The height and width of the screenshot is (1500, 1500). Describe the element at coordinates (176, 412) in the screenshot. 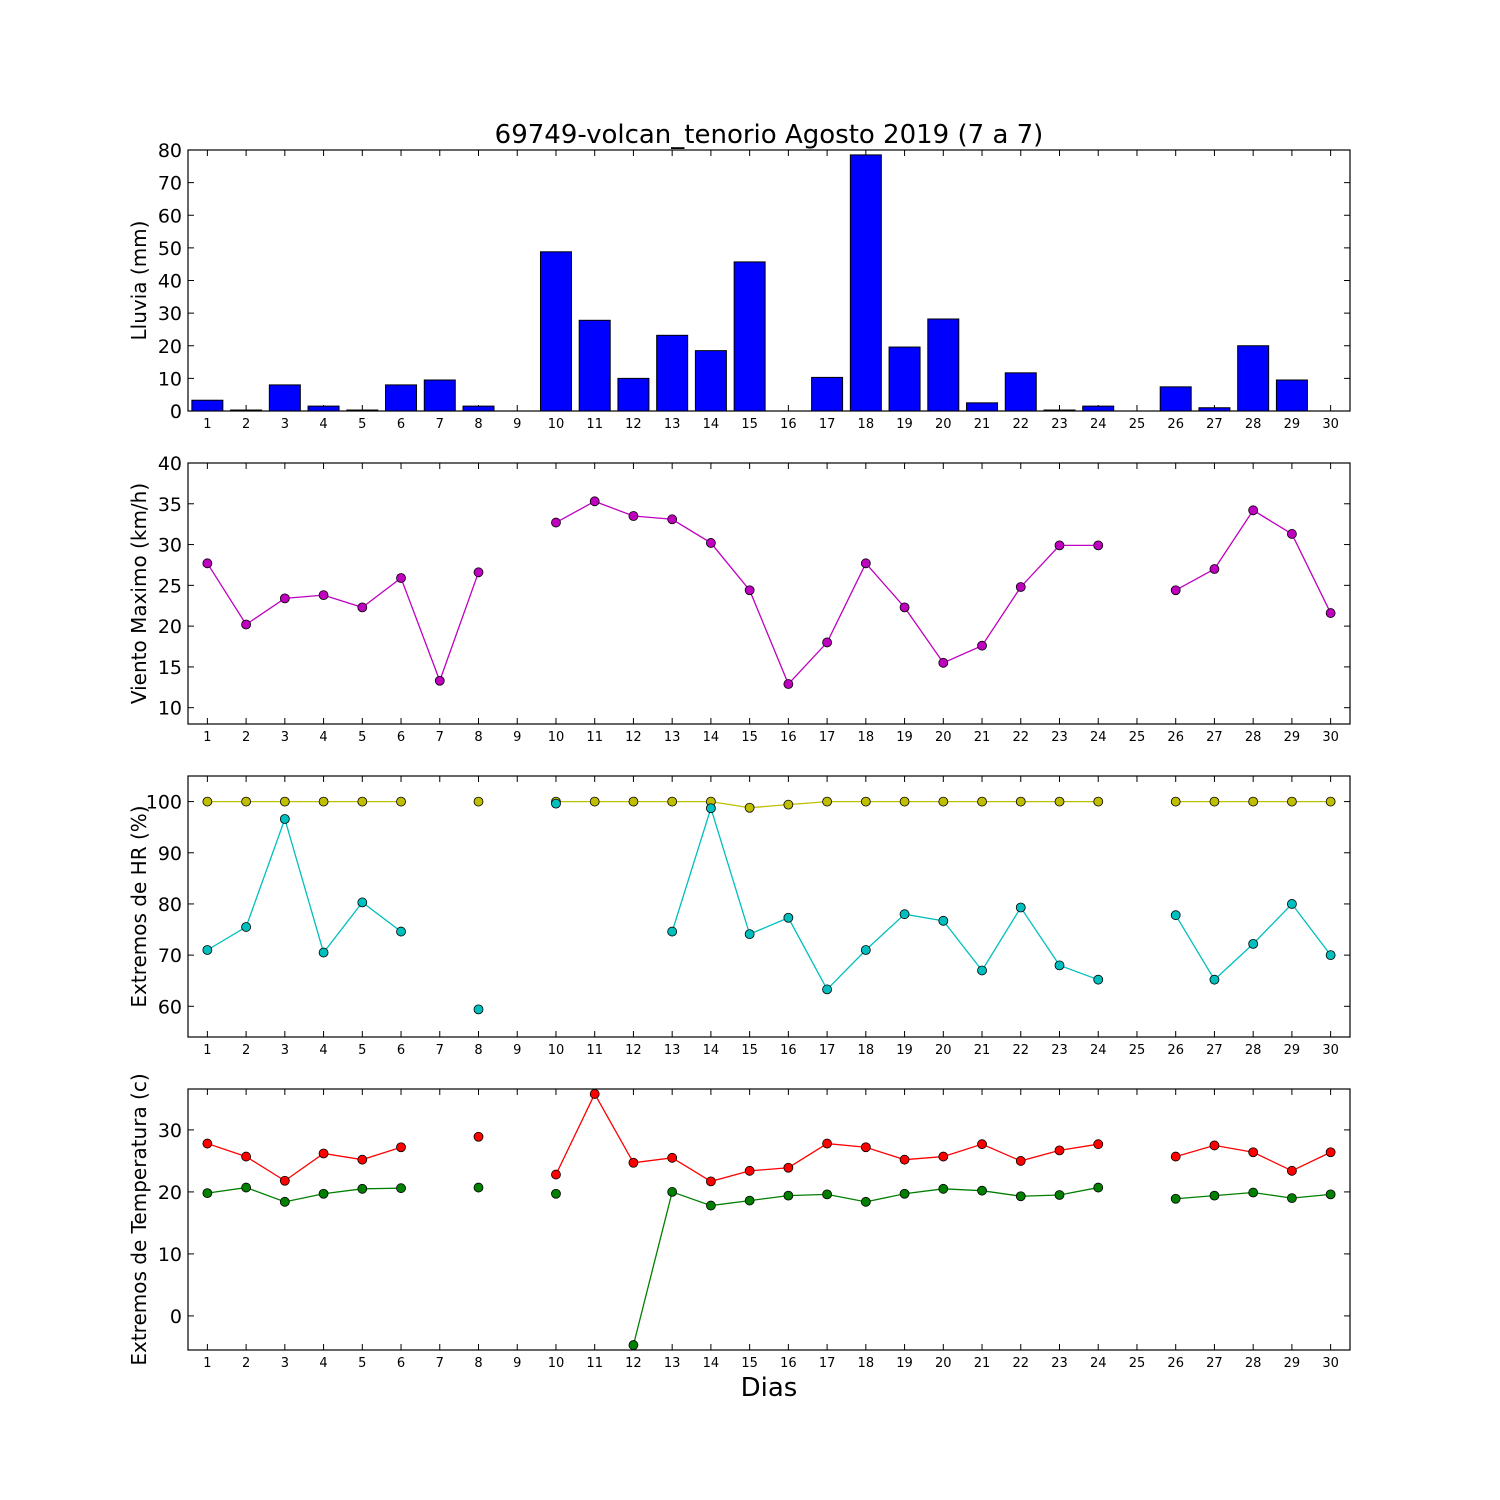

I see `y-tick-label: 0` at that location.